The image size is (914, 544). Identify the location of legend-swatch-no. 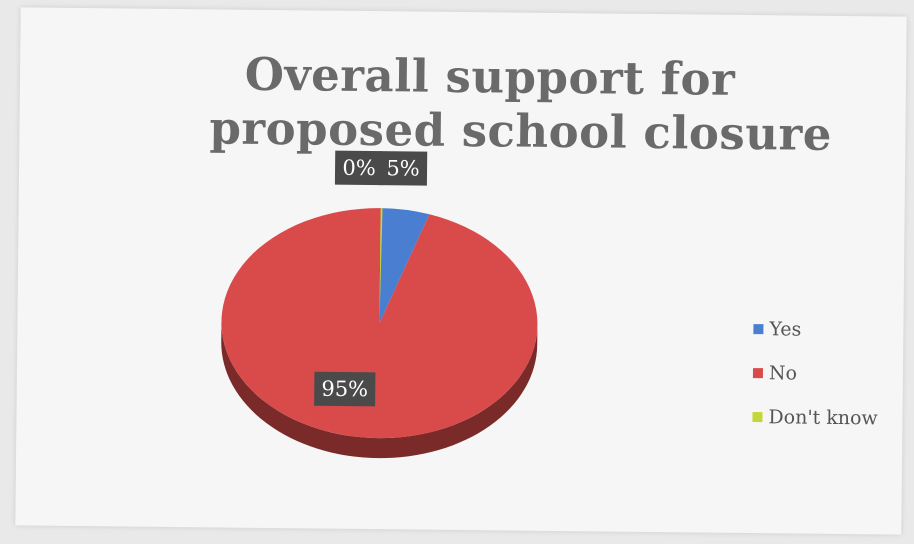
(757, 373).